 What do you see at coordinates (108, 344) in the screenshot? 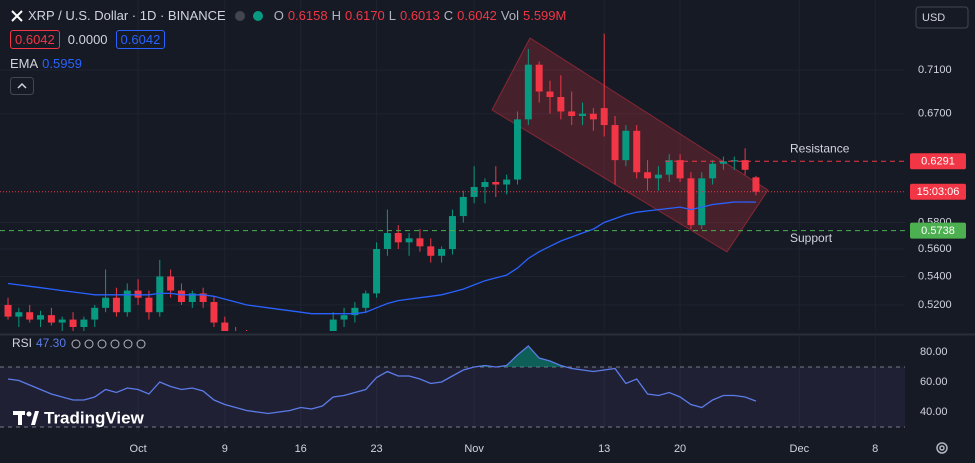
I see `rsi-icons` at bounding box center [108, 344].